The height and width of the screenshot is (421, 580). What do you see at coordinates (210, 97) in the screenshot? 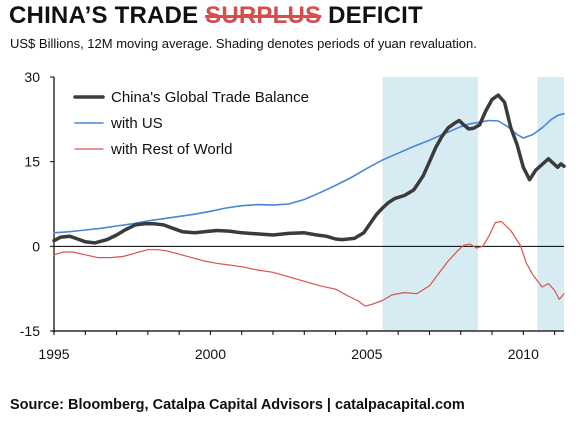
I see `legend-label: China's Global Trade Balance` at bounding box center [210, 97].